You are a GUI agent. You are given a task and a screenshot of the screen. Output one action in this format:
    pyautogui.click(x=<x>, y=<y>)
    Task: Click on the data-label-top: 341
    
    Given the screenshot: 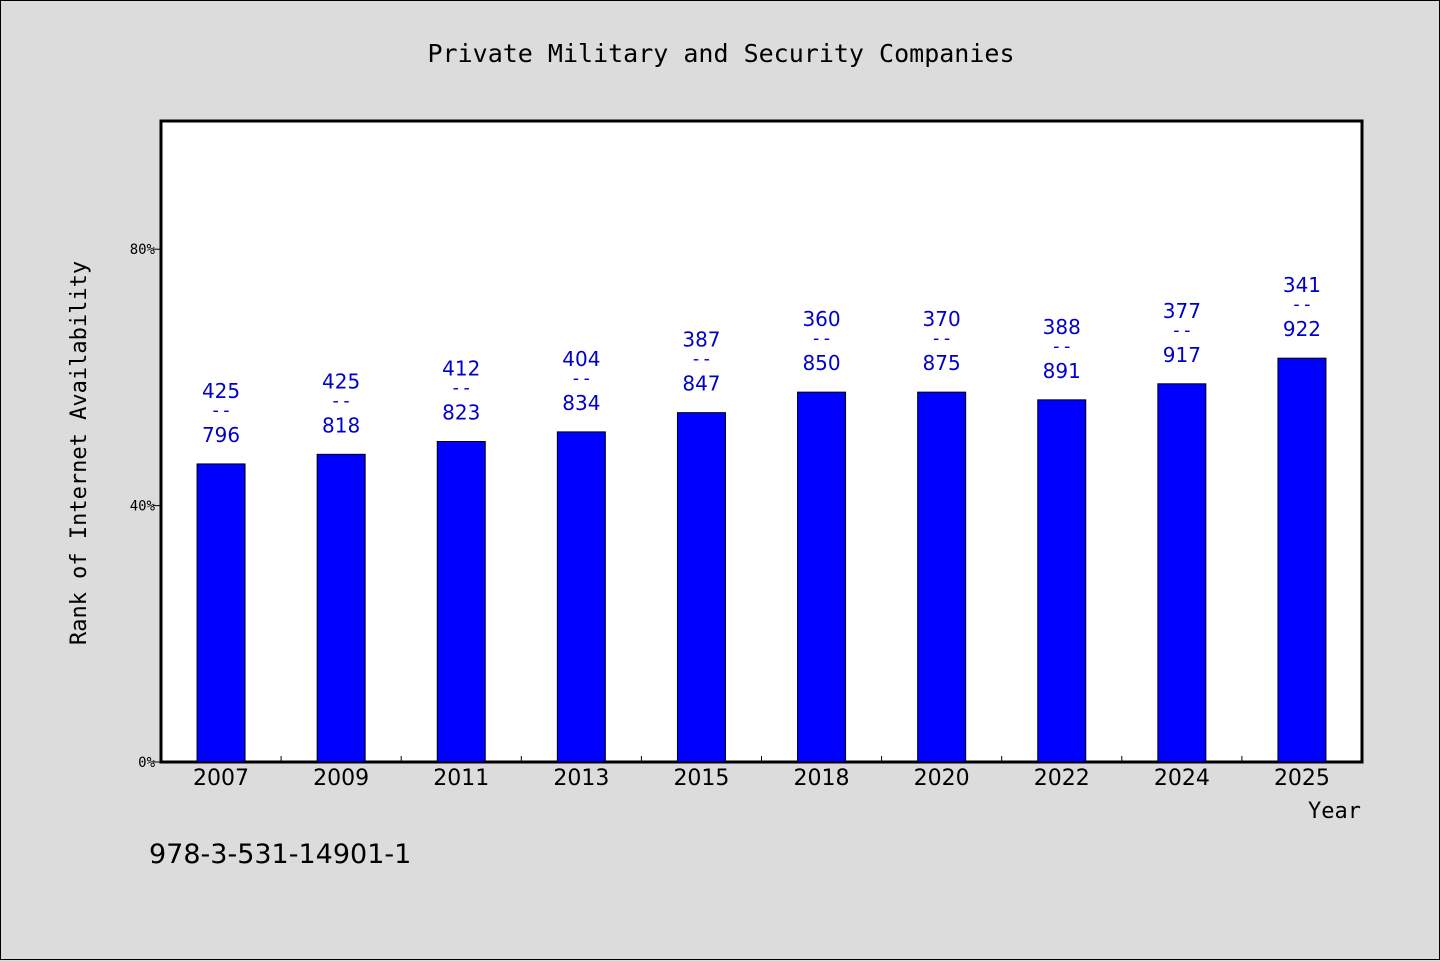 What is the action you would take?
    pyautogui.click(x=1302, y=285)
    